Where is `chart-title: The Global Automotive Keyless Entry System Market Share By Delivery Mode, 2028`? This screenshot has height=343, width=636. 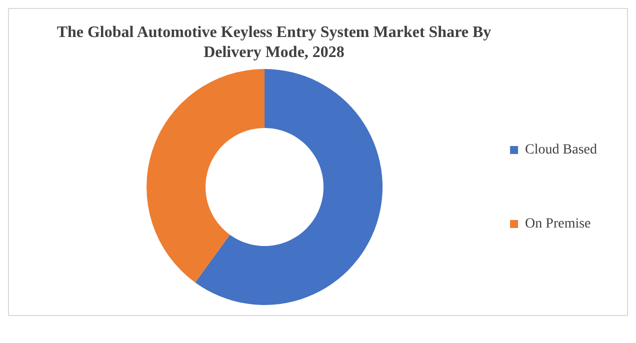
chart-title: The Global Automotive Keyless Entry System Market Share By Delivery Mode, 2028 is located at coordinates (274, 43).